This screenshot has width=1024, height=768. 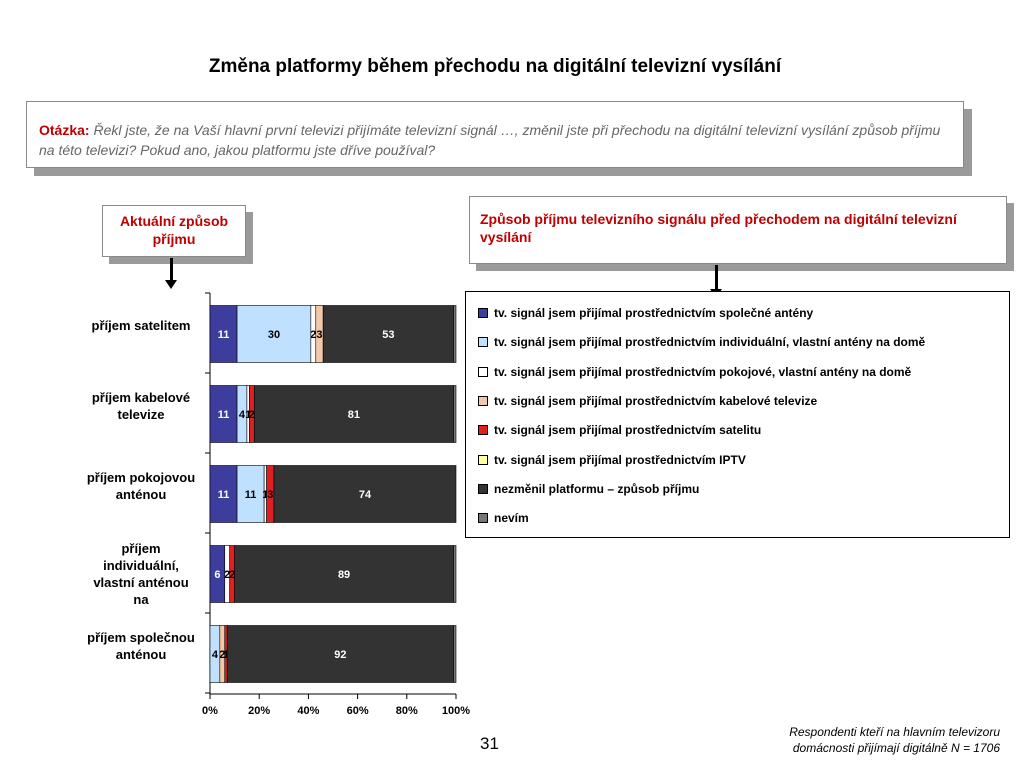 What do you see at coordinates (894, 732) in the screenshot?
I see `footnote-line-1: Respondenti kteří na hlavním televizoru` at bounding box center [894, 732].